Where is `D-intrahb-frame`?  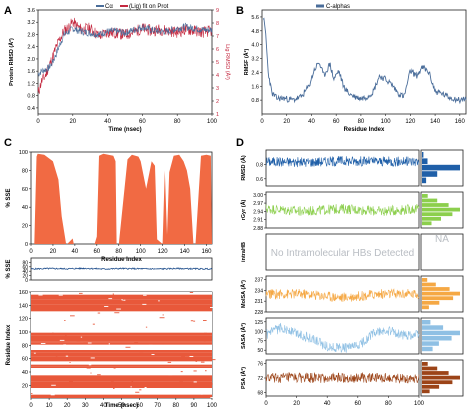
D-intrahb-frame is located at coordinates (342, 252).